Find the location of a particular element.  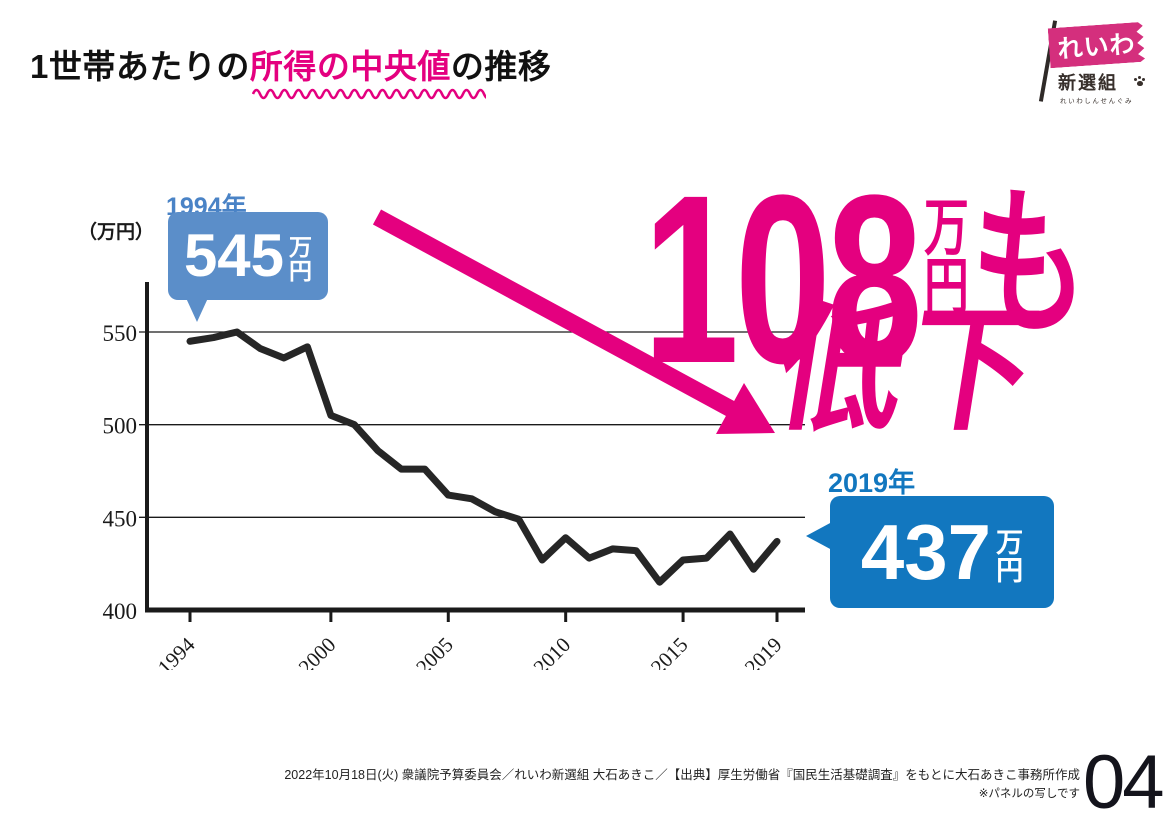

drop-word-text: 低下 is located at coordinates (910, 370).